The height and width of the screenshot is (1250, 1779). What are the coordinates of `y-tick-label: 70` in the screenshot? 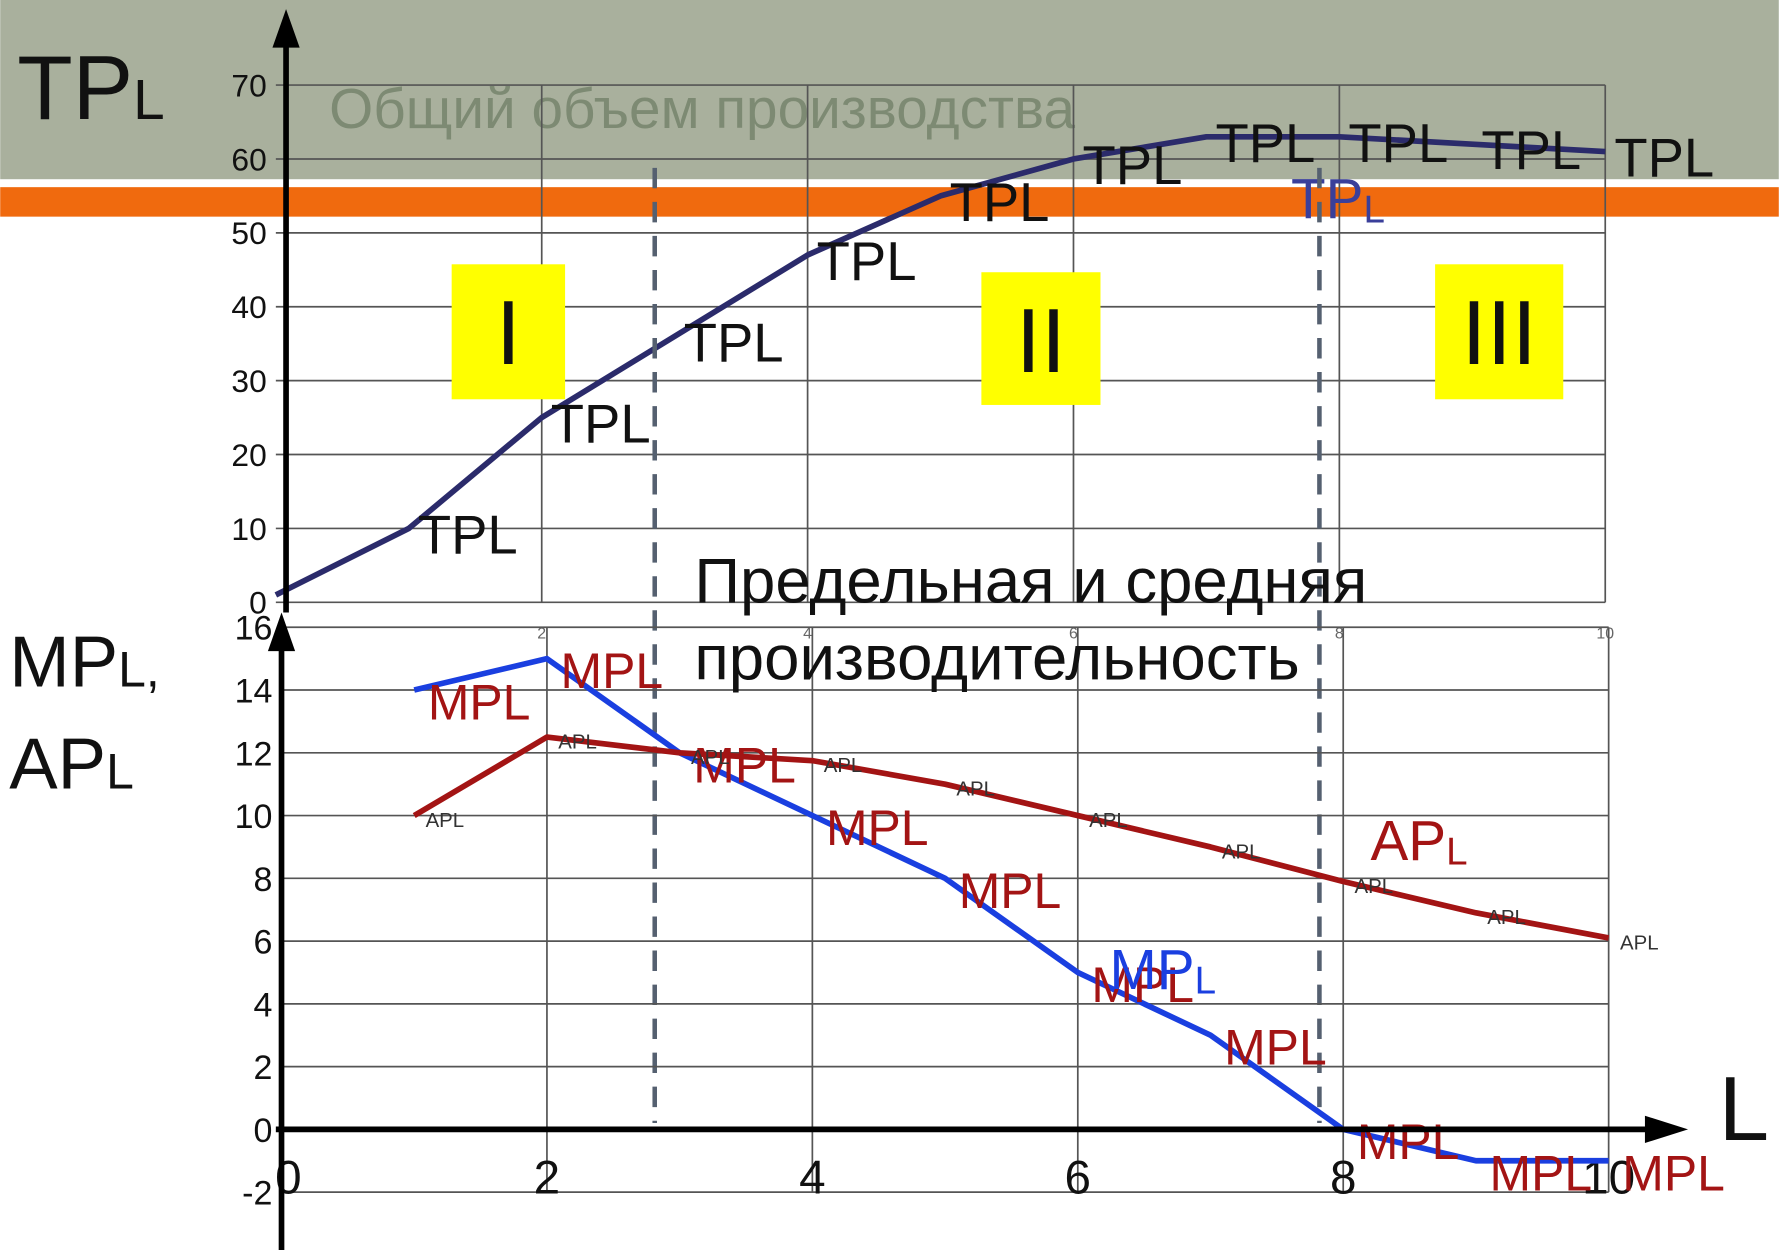 It's located at (248, 85).